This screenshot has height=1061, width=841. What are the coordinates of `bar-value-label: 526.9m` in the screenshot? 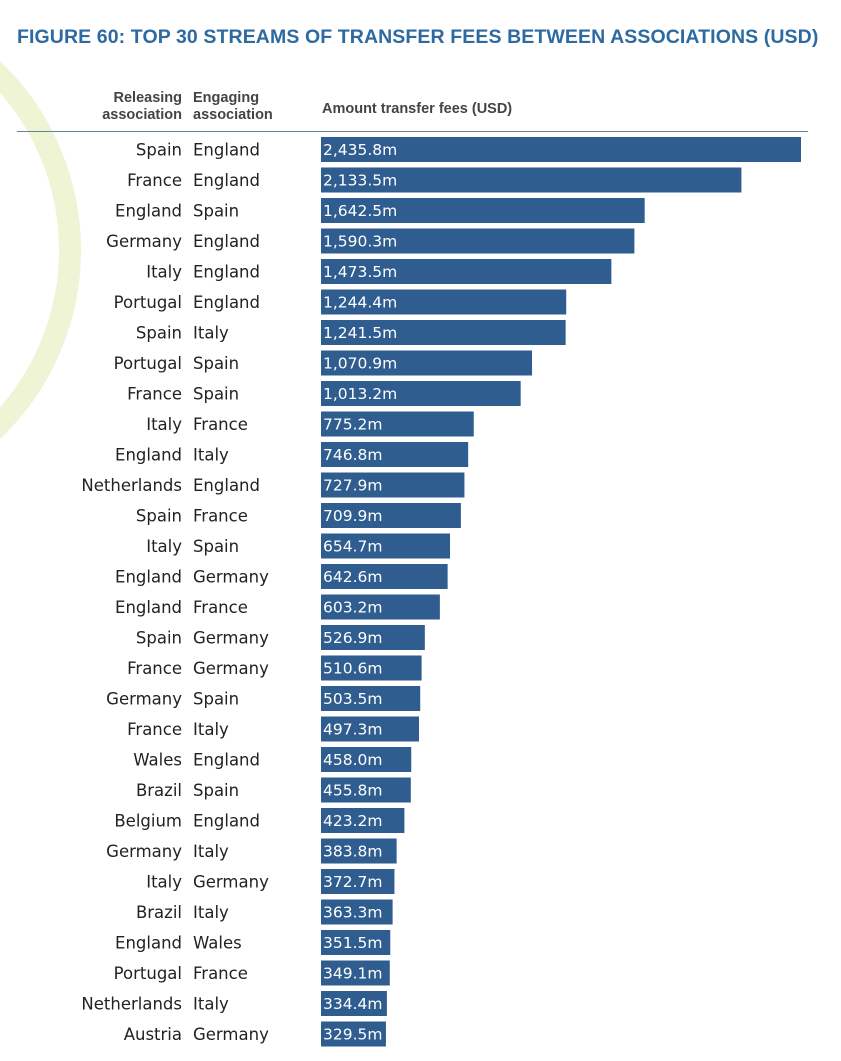 It's located at (352, 638).